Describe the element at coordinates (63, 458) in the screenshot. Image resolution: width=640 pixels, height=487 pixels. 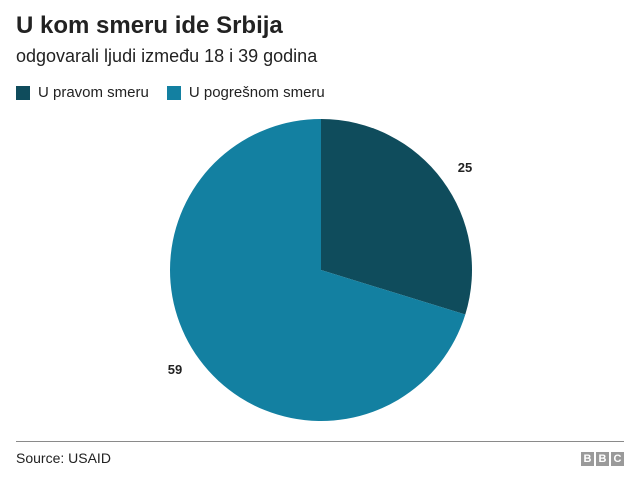
I see `source-note: Source: USAID` at that location.